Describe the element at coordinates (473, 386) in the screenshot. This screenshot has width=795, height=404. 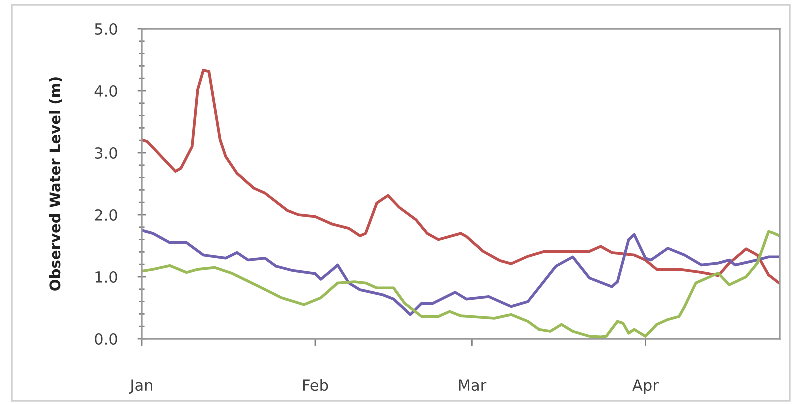
I see `x-tick-label: Mar` at that location.